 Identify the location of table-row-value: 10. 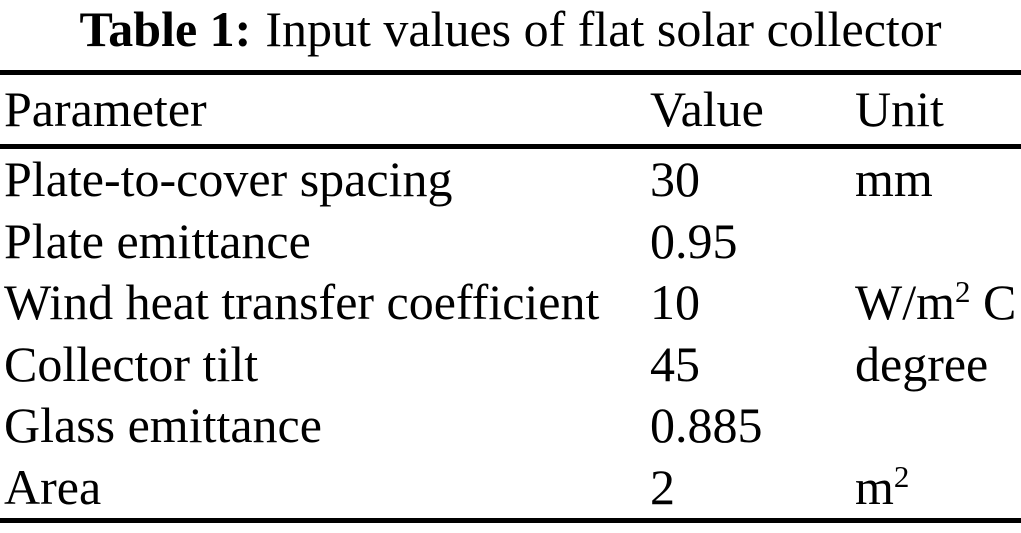
(675, 302).